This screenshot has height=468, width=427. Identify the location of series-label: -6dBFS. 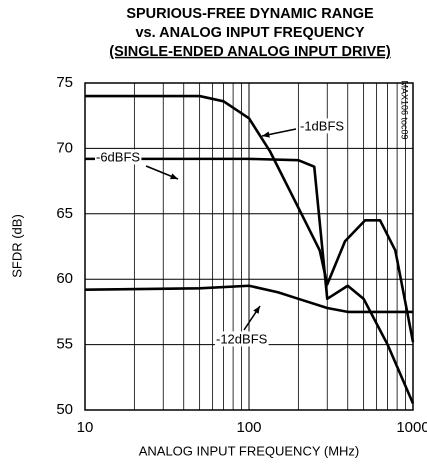
(118, 156).